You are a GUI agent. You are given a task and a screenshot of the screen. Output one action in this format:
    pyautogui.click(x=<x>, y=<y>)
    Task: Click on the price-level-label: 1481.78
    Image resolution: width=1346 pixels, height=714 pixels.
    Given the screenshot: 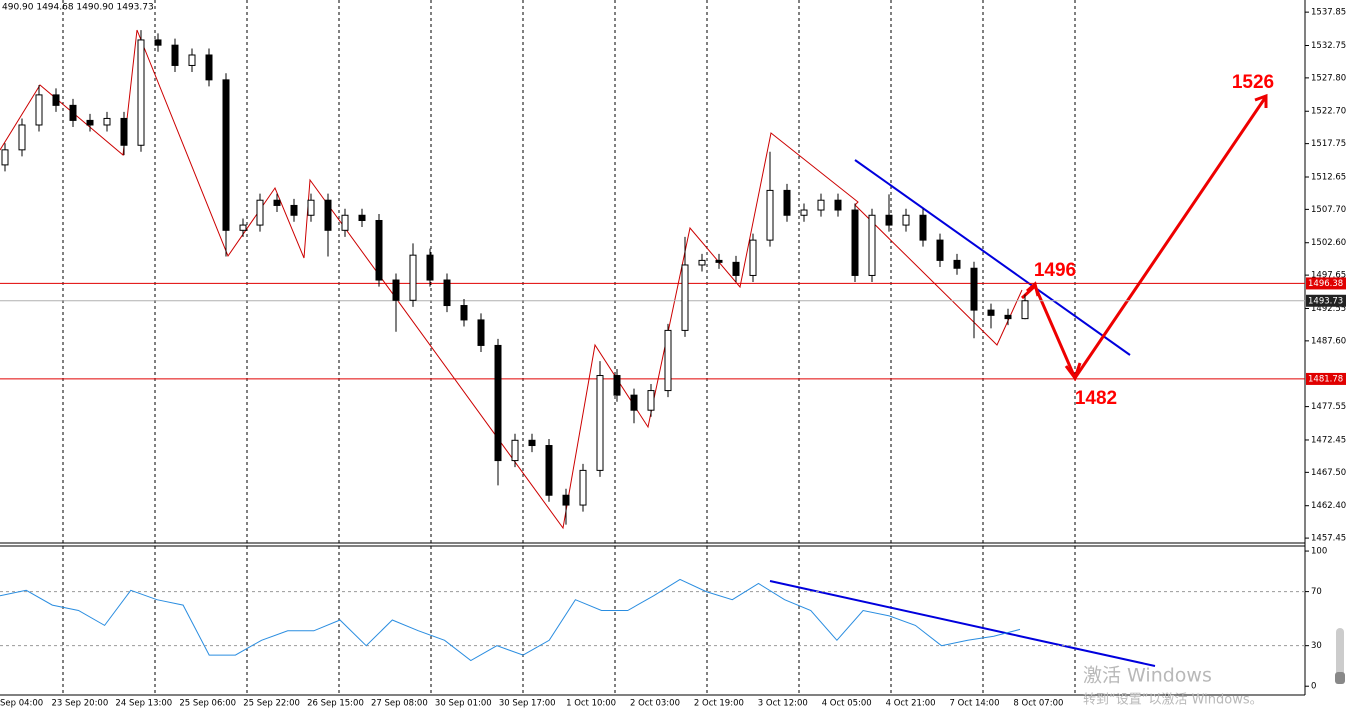 What is the action you would take?
    pyautogui.click(x=1325, y=379)
    